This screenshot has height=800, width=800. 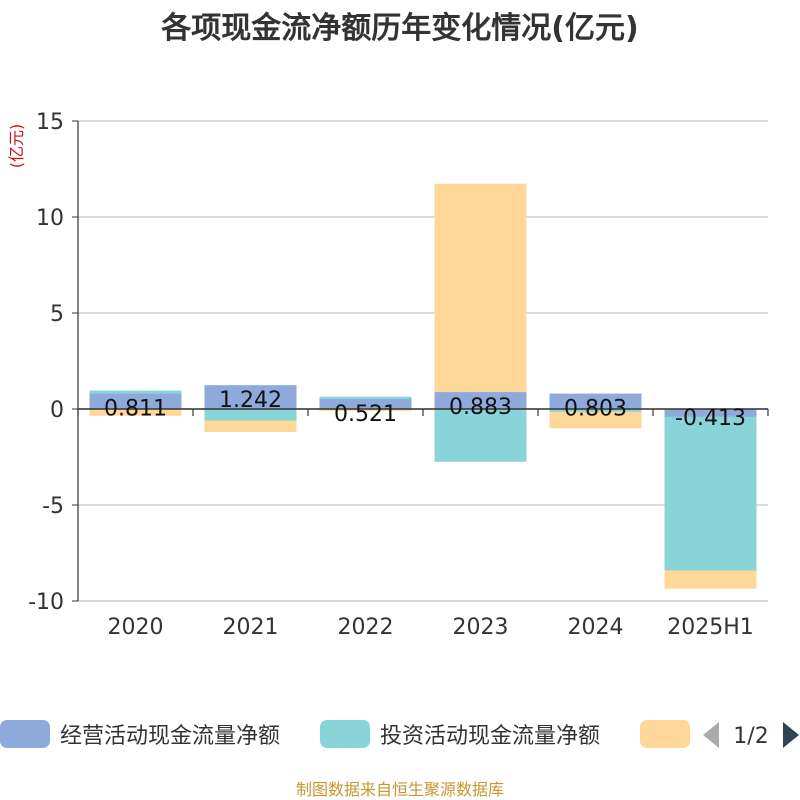 I want to click on y-tick-label: 15, so click(x=50, y=122).